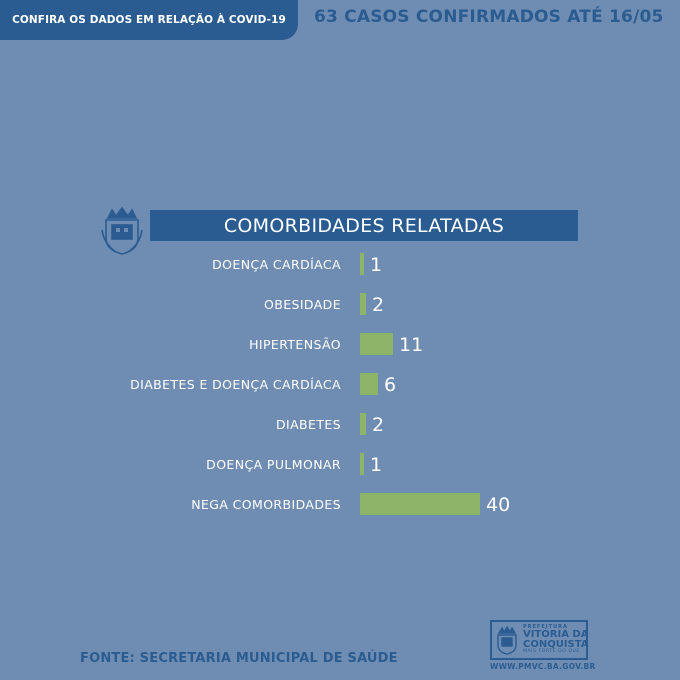  Describe the element at coordinates (239, 658) in the screenshot. I see `source-note: FONTE: SECRETARIA MUNICIPAL DE SAÚDE` at that location.